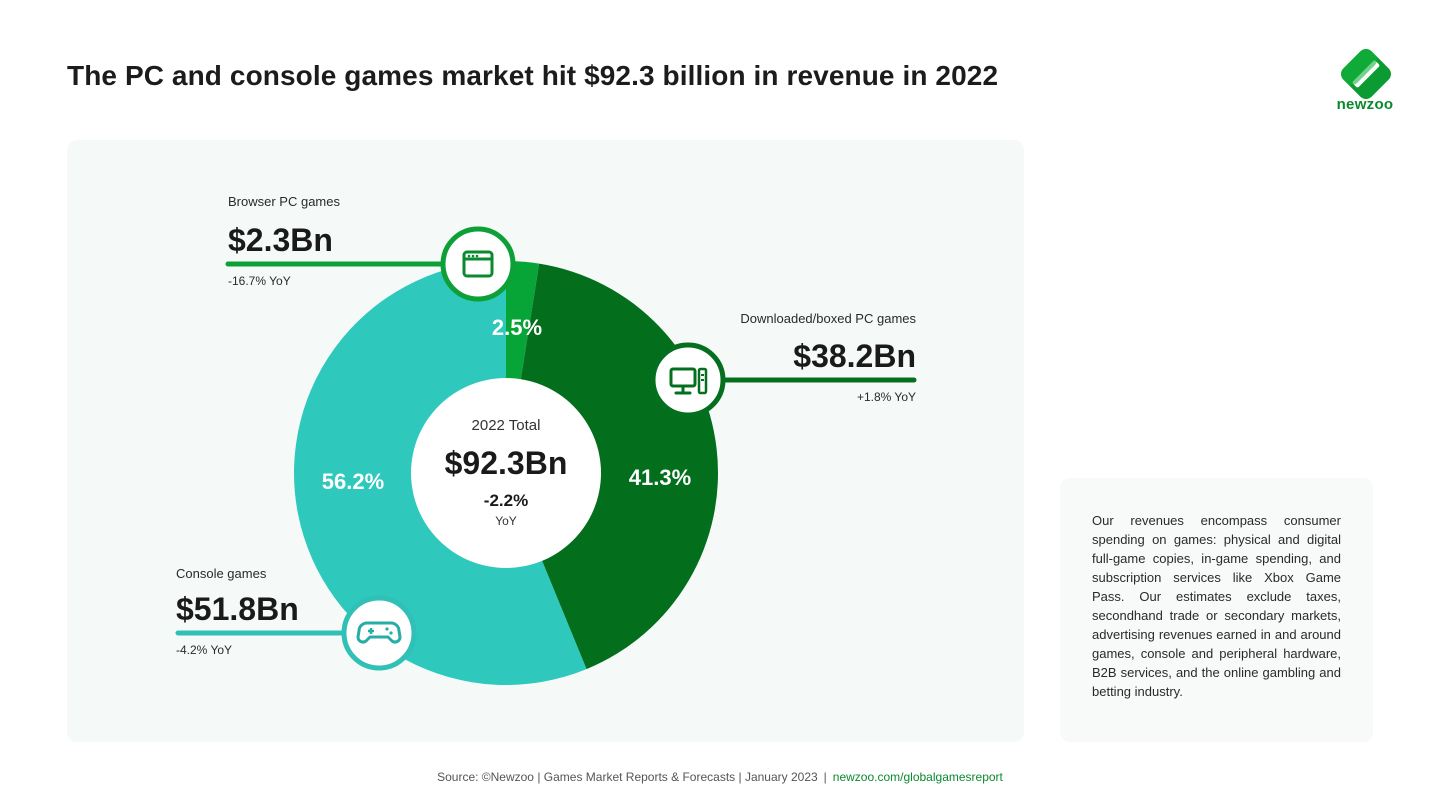  Describe the element at coordinates (917, 777) in the screenshot. I see `source-link: newzoo.com/globalgamesreport` at that location.